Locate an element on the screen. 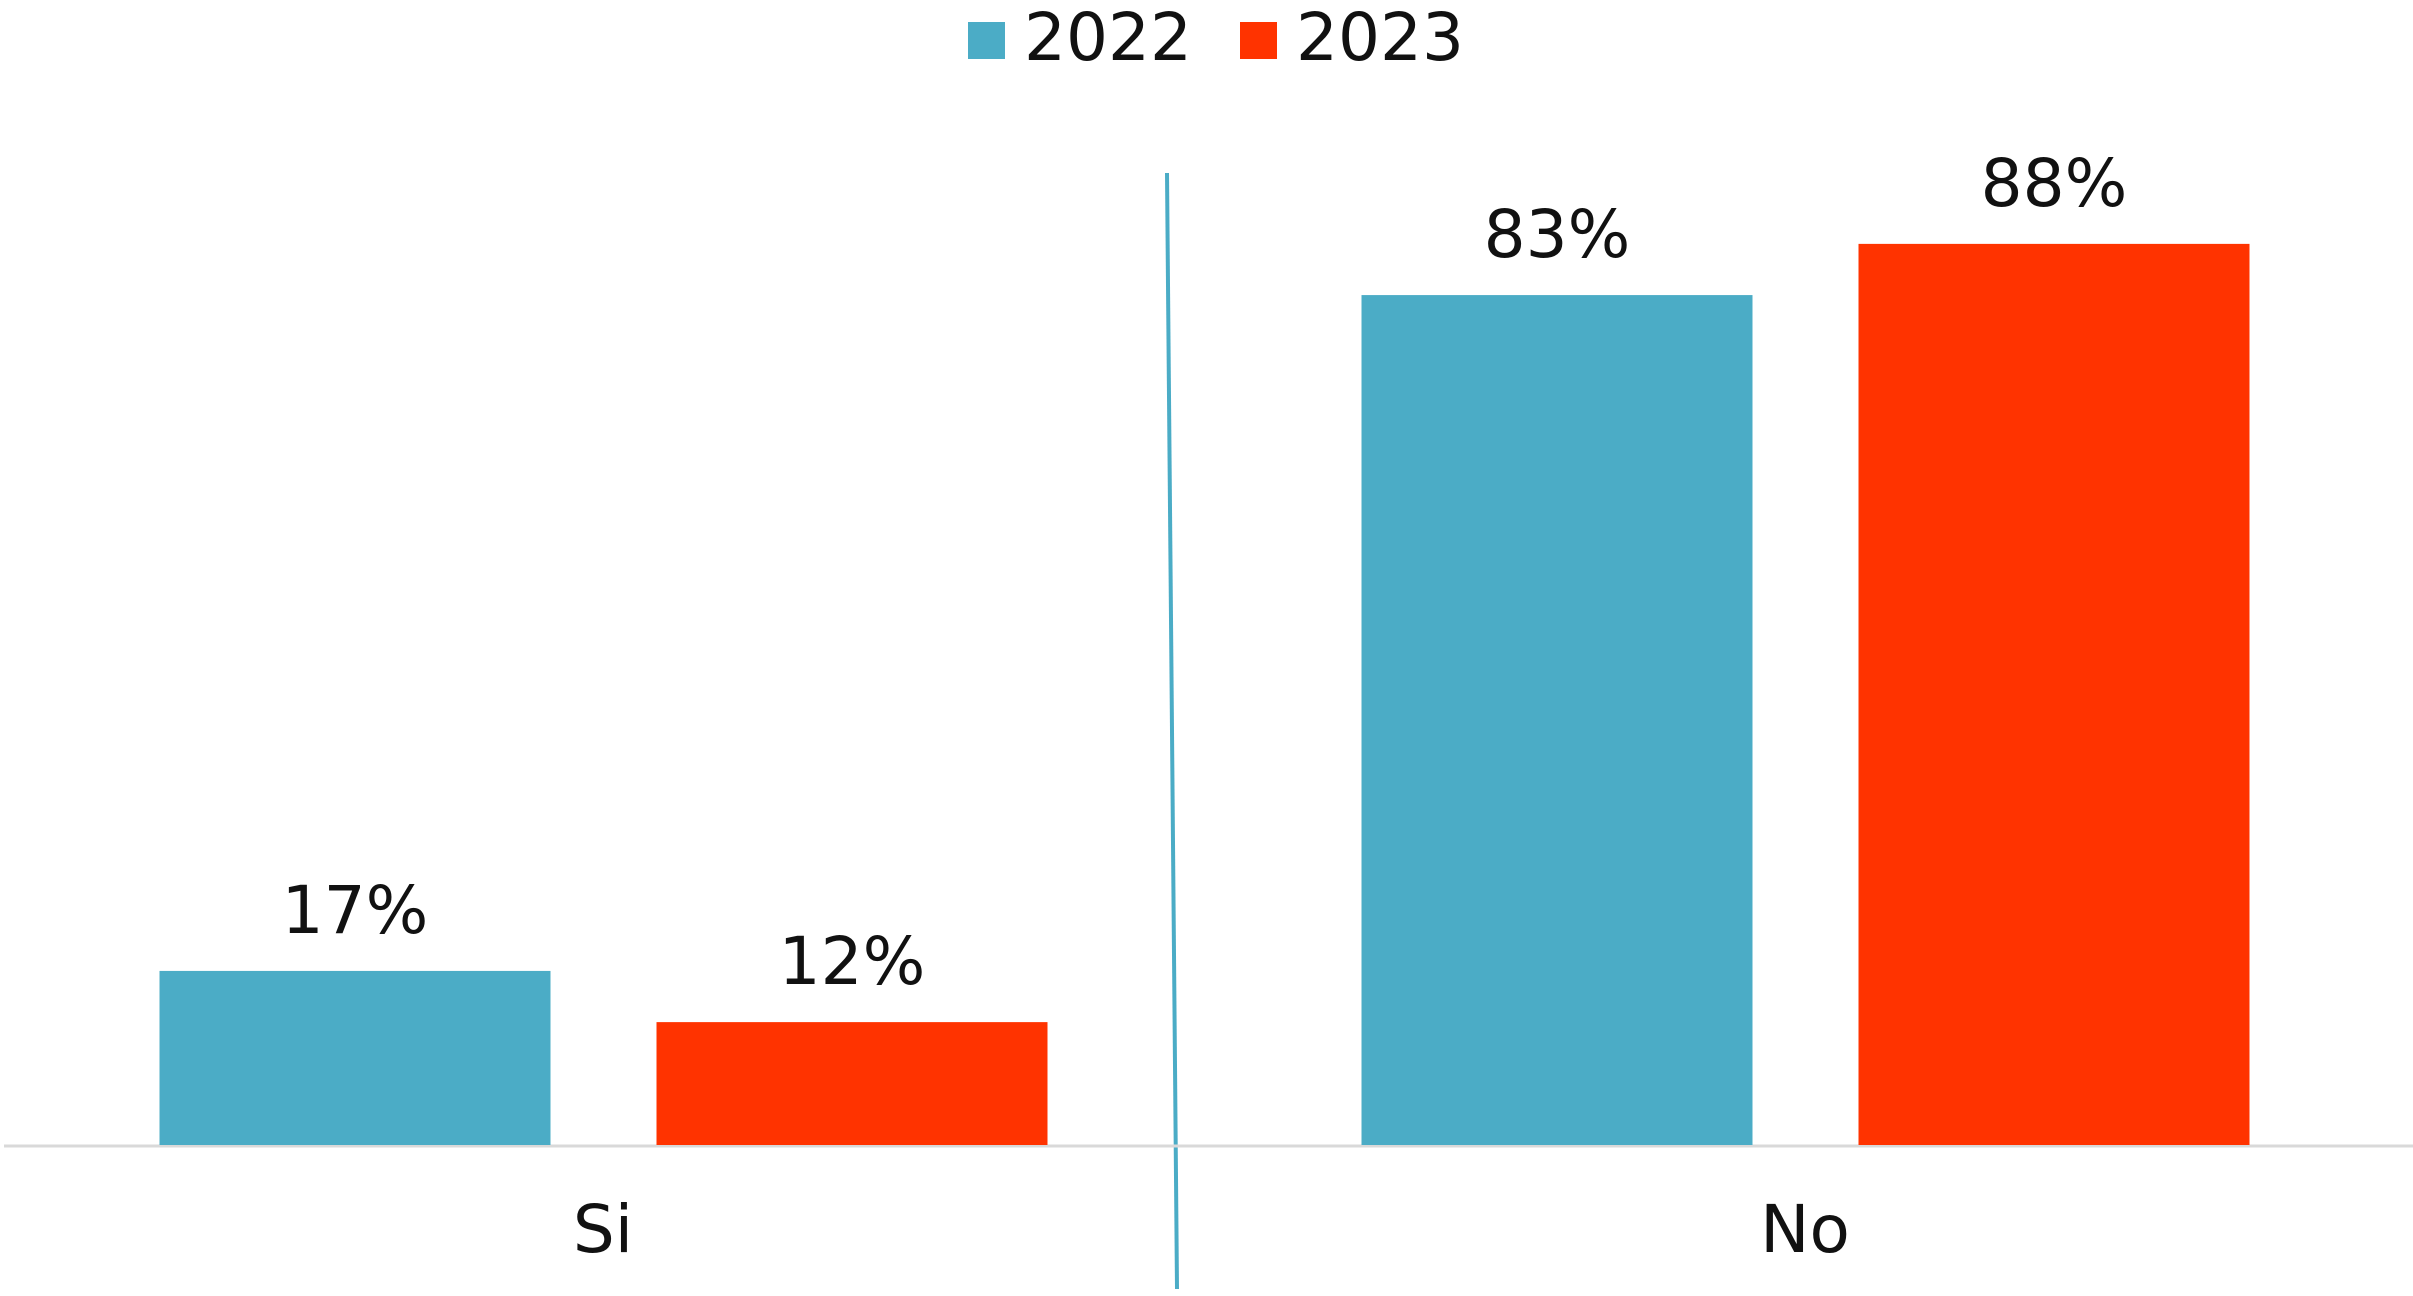 The image size is (2413, 1296). x-tick-label: No is located at coordinates (1805, 1229).